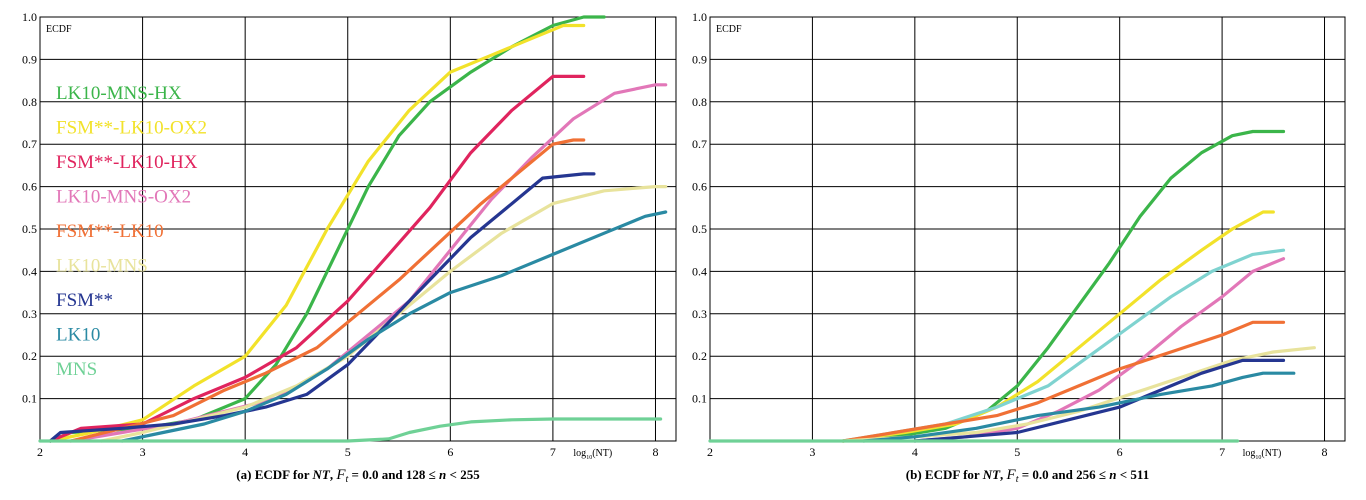  I want to click on legend-entry: LK10-MNS, so click(102, 266).